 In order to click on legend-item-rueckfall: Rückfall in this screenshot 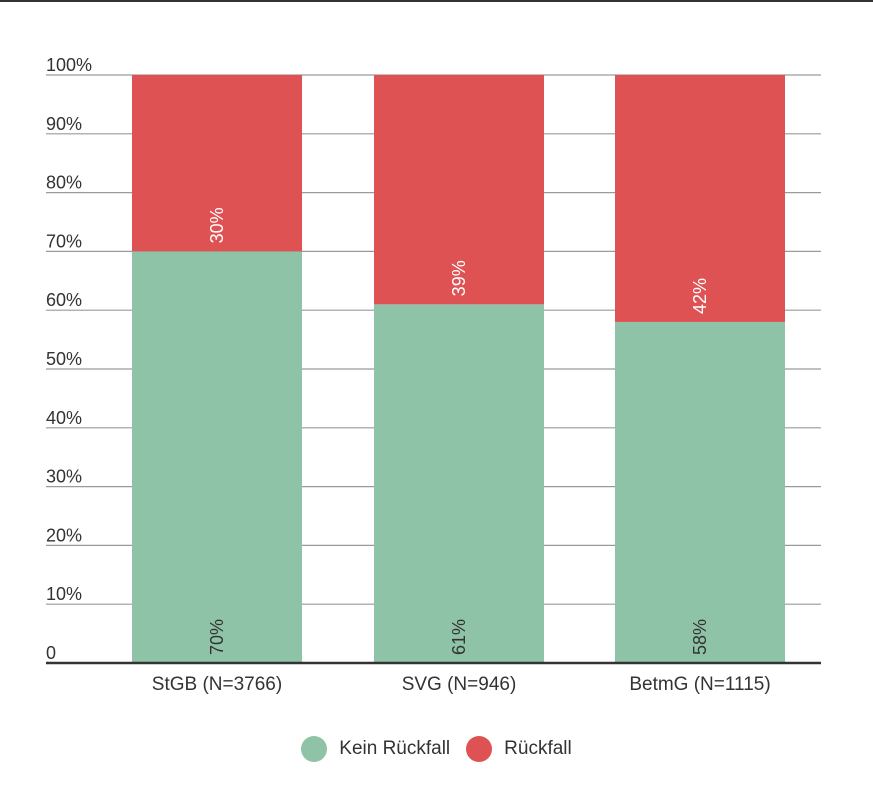, I will do `click(519, 749)`.